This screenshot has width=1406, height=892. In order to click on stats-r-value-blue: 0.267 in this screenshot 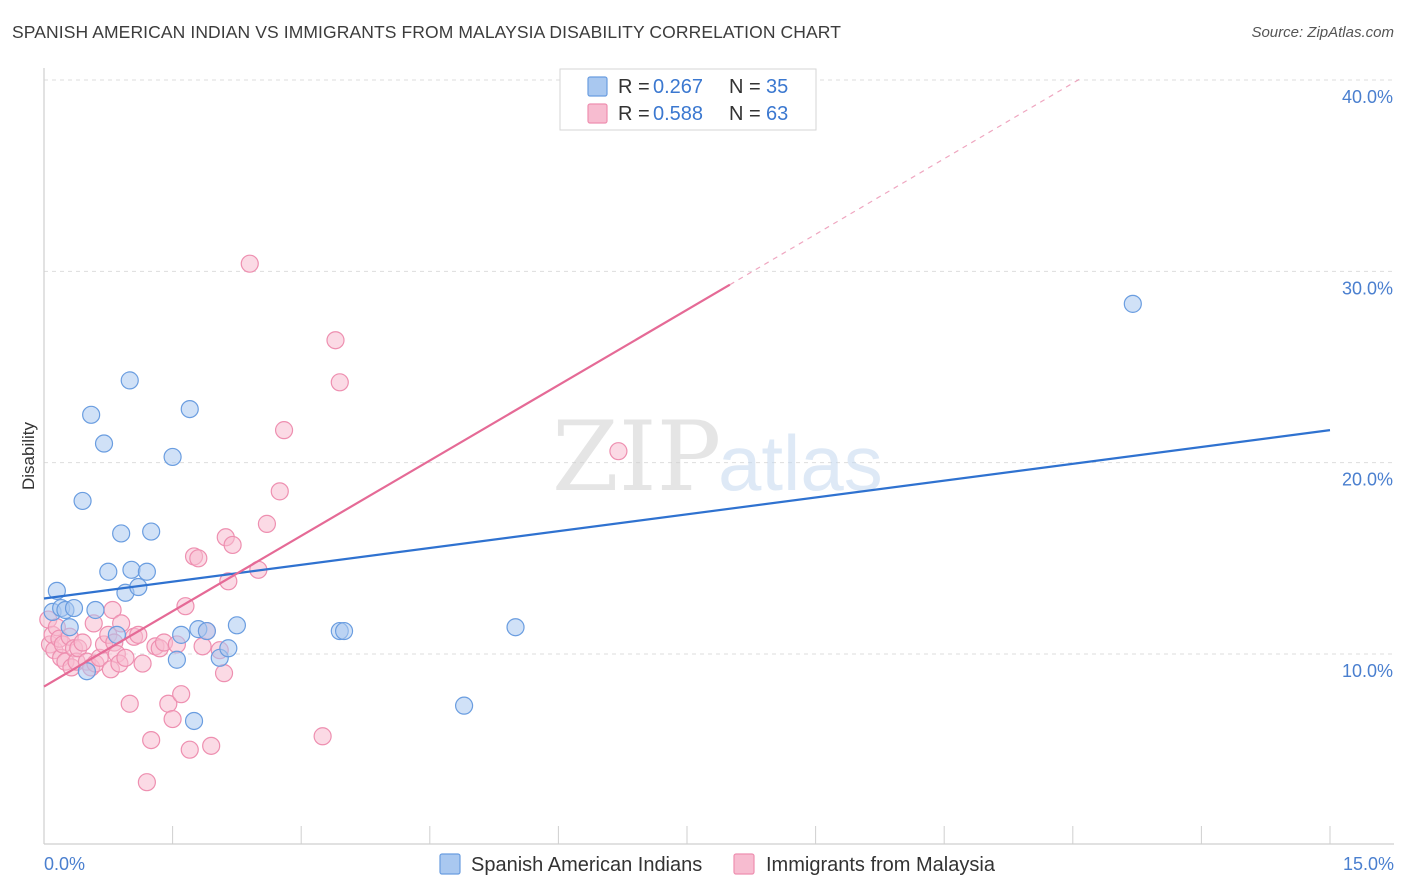, I will do `click(678, 87)`.